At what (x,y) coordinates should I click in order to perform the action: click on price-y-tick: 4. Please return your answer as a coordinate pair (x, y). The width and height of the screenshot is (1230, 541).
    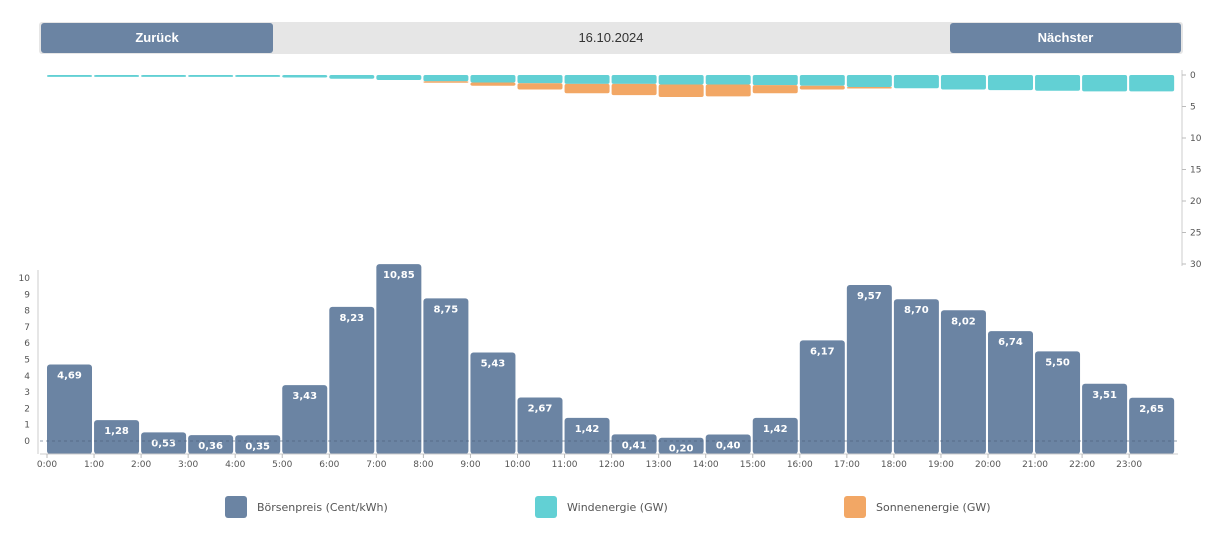
    Looking at the image, I should click on (27, 377).